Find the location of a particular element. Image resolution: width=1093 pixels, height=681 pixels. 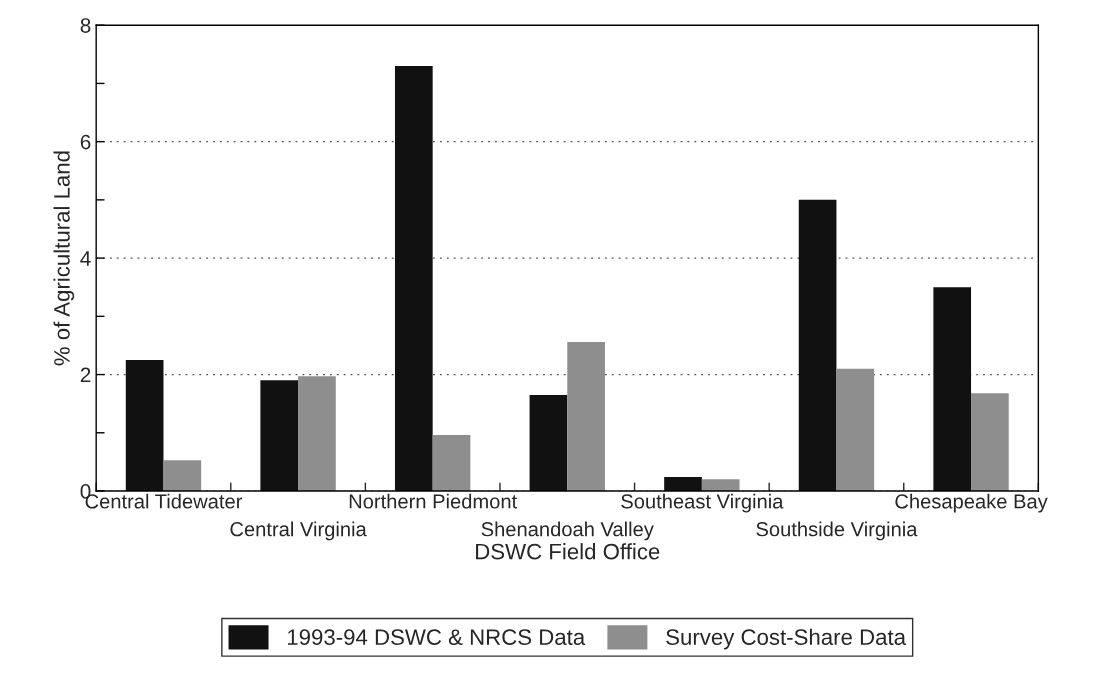

x-tick-label: Shenandoah Valley is located at coordinates (567, 531).